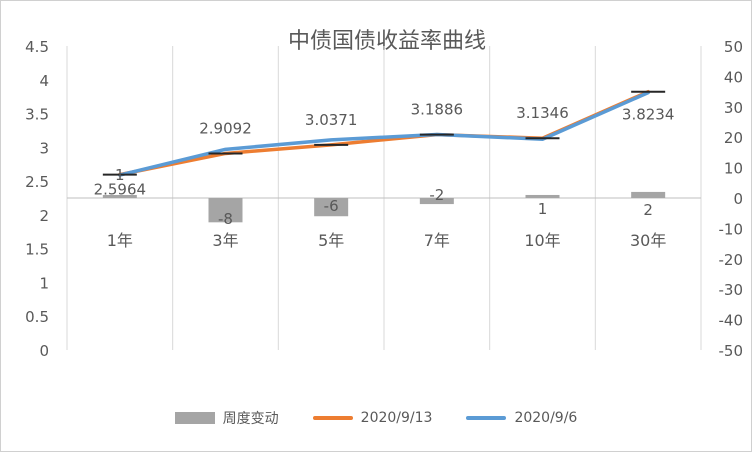  Describe the element at coordinates (396, 418) in the screenshot. I see `legend-label-2020-9-13: 2020/9/13` at that location.